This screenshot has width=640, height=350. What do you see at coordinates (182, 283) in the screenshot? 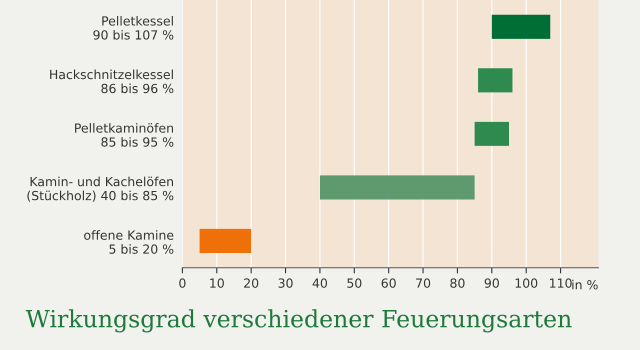
I see `x-tick-label: 0` at bounding box center [182, 283].